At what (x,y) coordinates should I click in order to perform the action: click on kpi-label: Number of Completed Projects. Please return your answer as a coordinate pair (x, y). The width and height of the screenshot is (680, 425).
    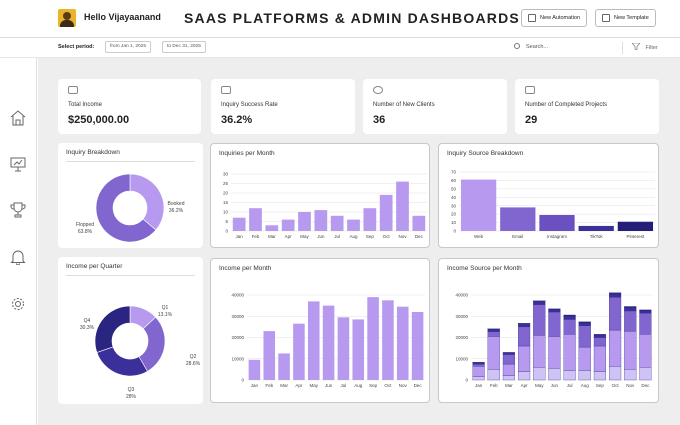
    Looking at the image, I should click on (566, 105).